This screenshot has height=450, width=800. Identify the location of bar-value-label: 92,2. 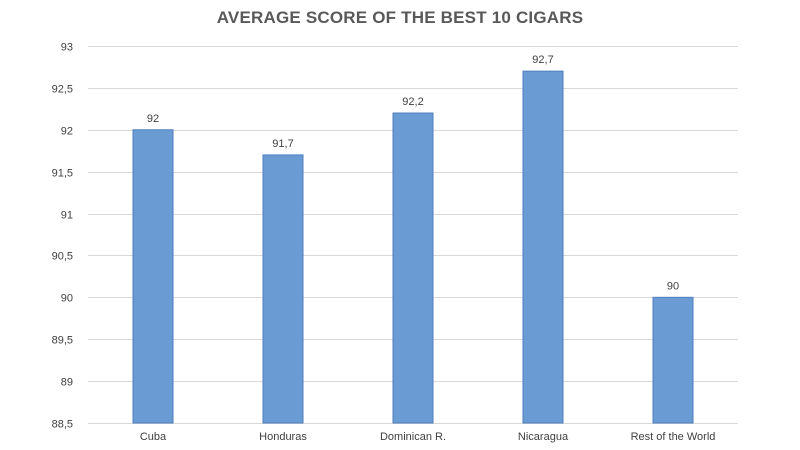
(412, 102).